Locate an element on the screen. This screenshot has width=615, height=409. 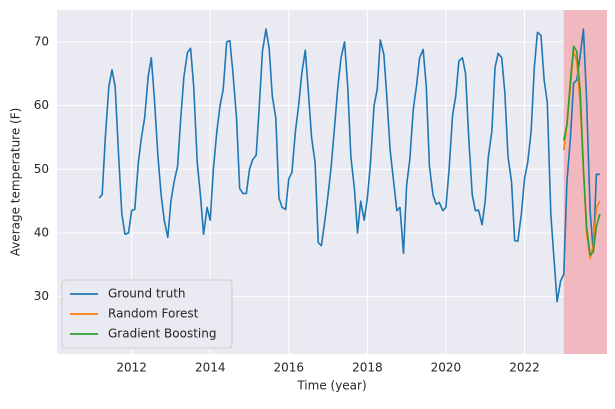
x-tick-label: 2014 is located at coordinates (210, 368).